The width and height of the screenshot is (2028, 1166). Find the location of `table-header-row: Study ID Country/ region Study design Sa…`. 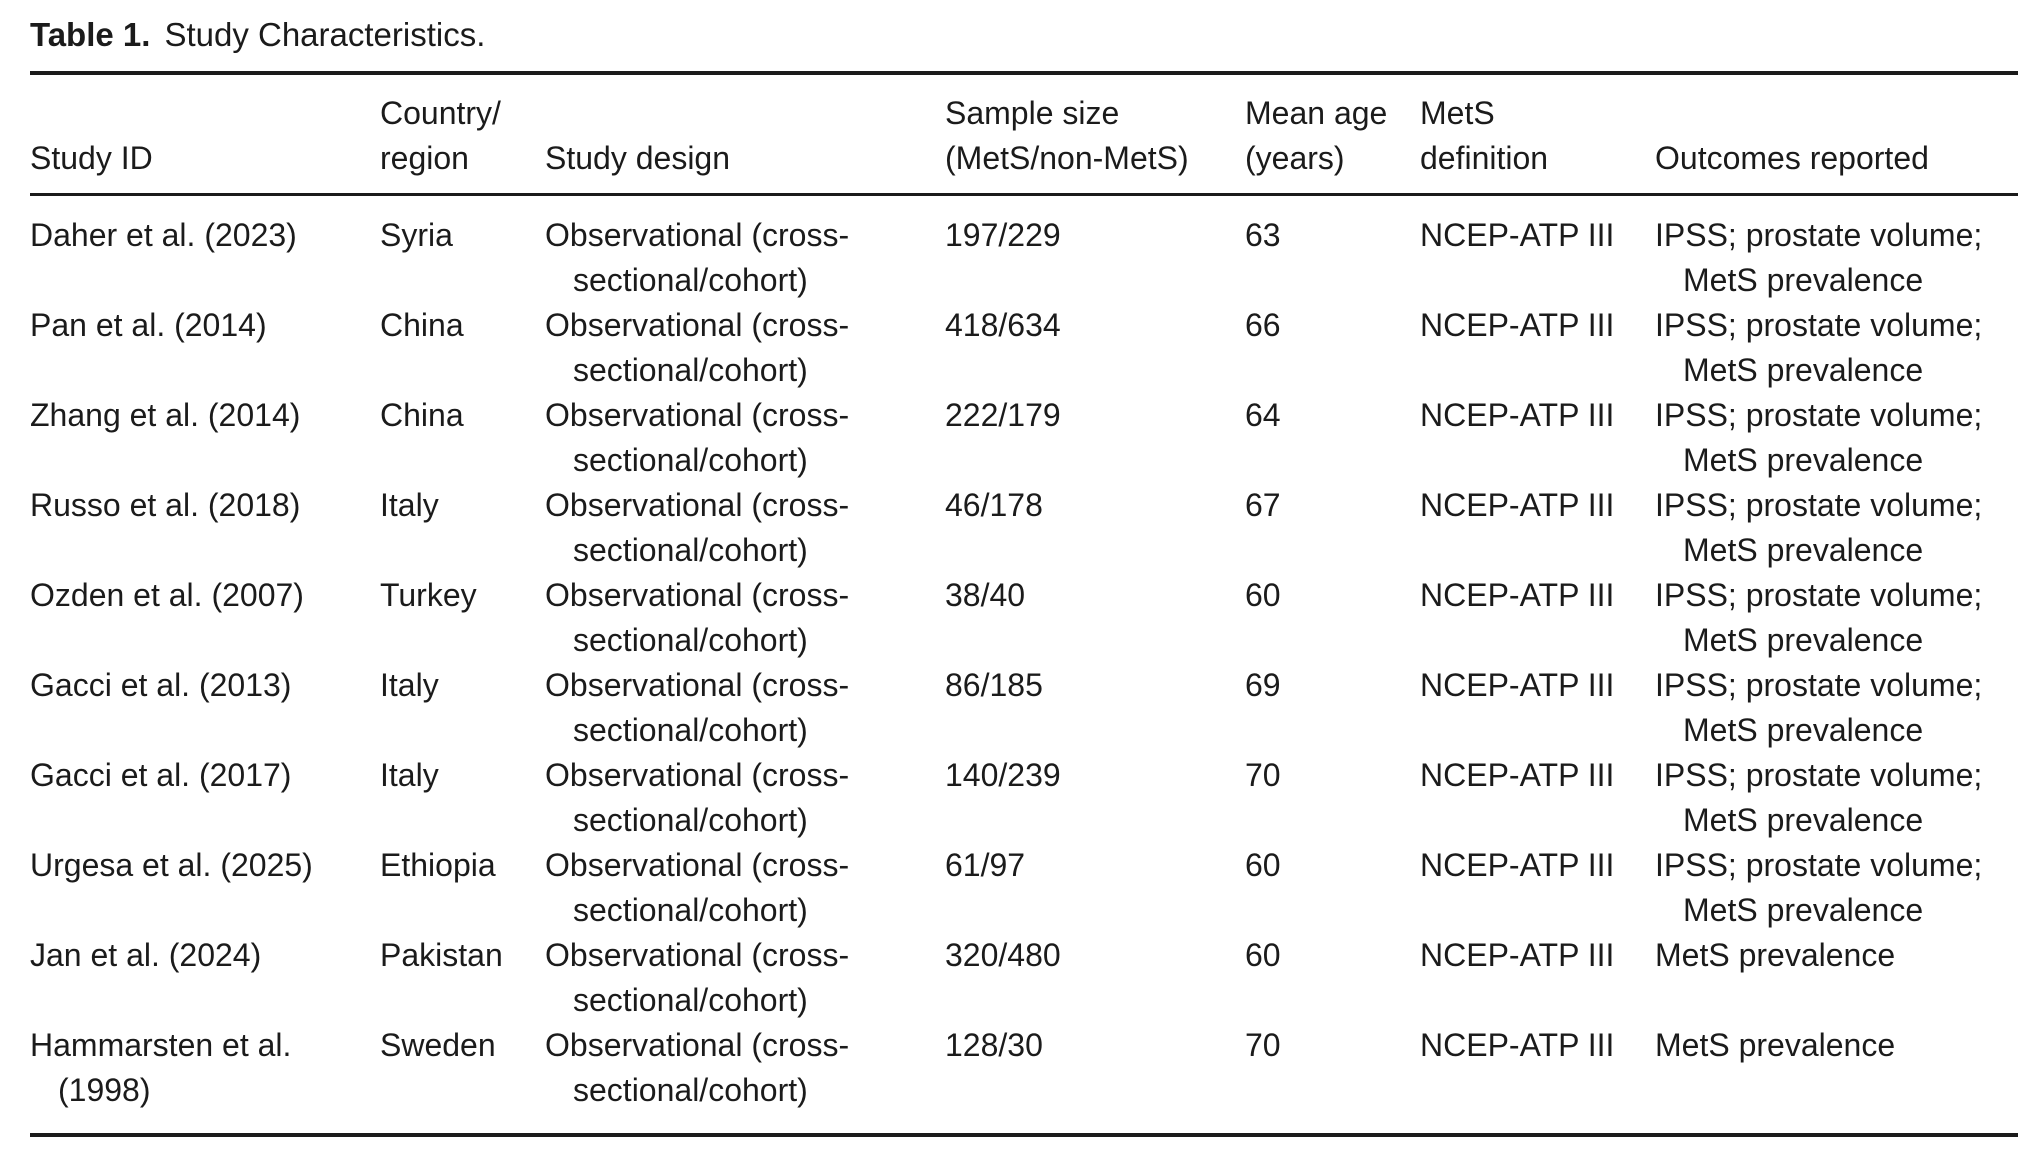

table-header-row: Study ID Country/ region Study design Sa… is located at coordinates (1024, 134).